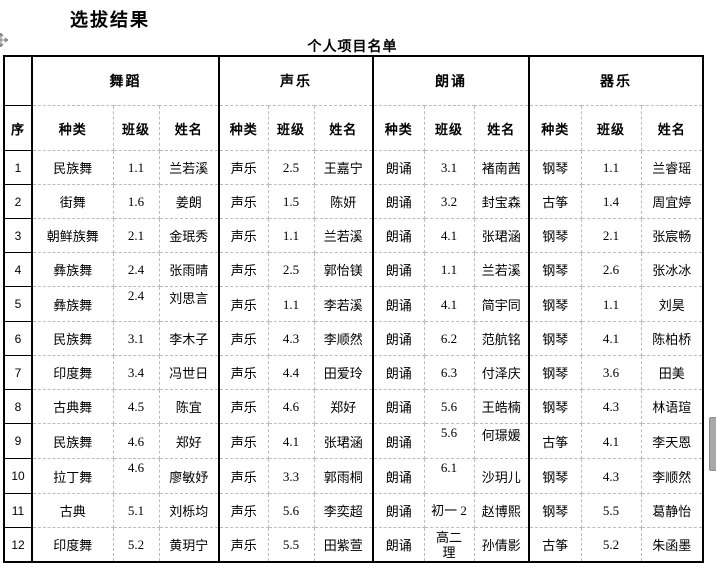 This screenshot has width=716, height=563. I want to click on column-header-dance-class: 班级, so click(136, 128).